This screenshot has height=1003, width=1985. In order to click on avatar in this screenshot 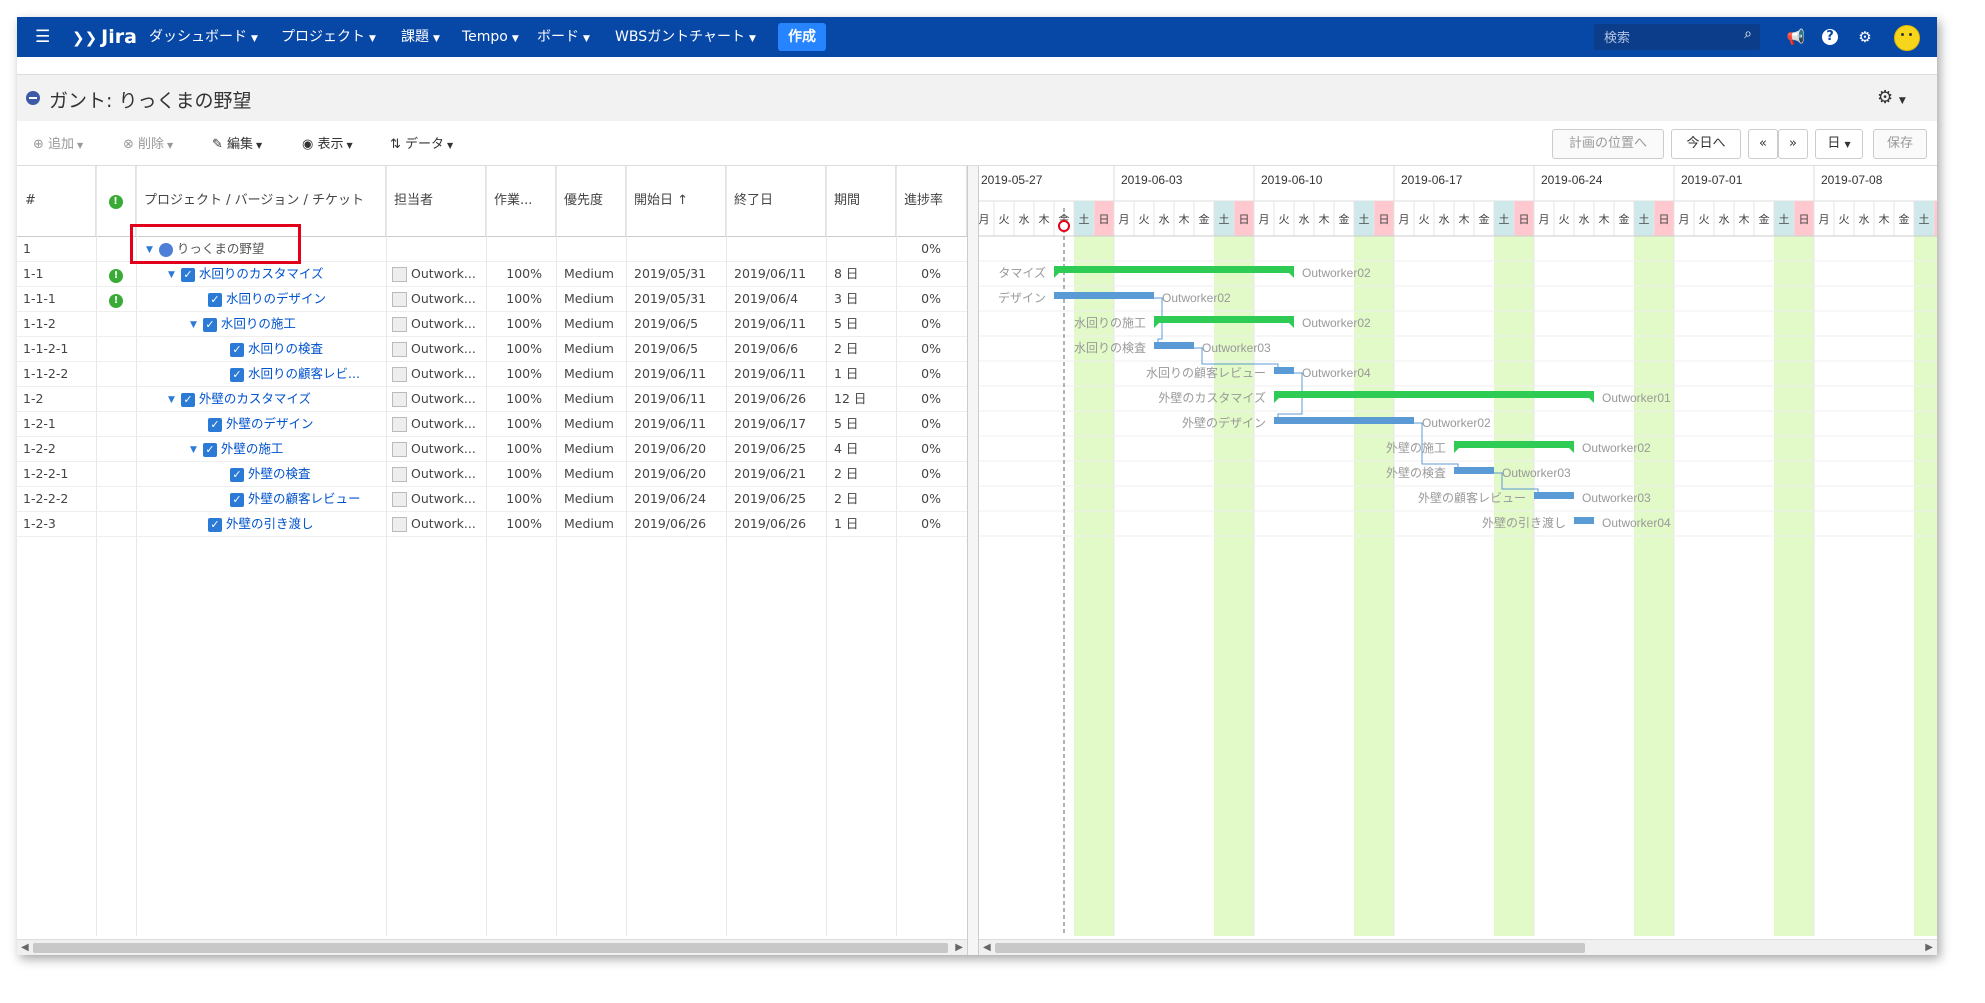, I will do `click(1907, 38)`.